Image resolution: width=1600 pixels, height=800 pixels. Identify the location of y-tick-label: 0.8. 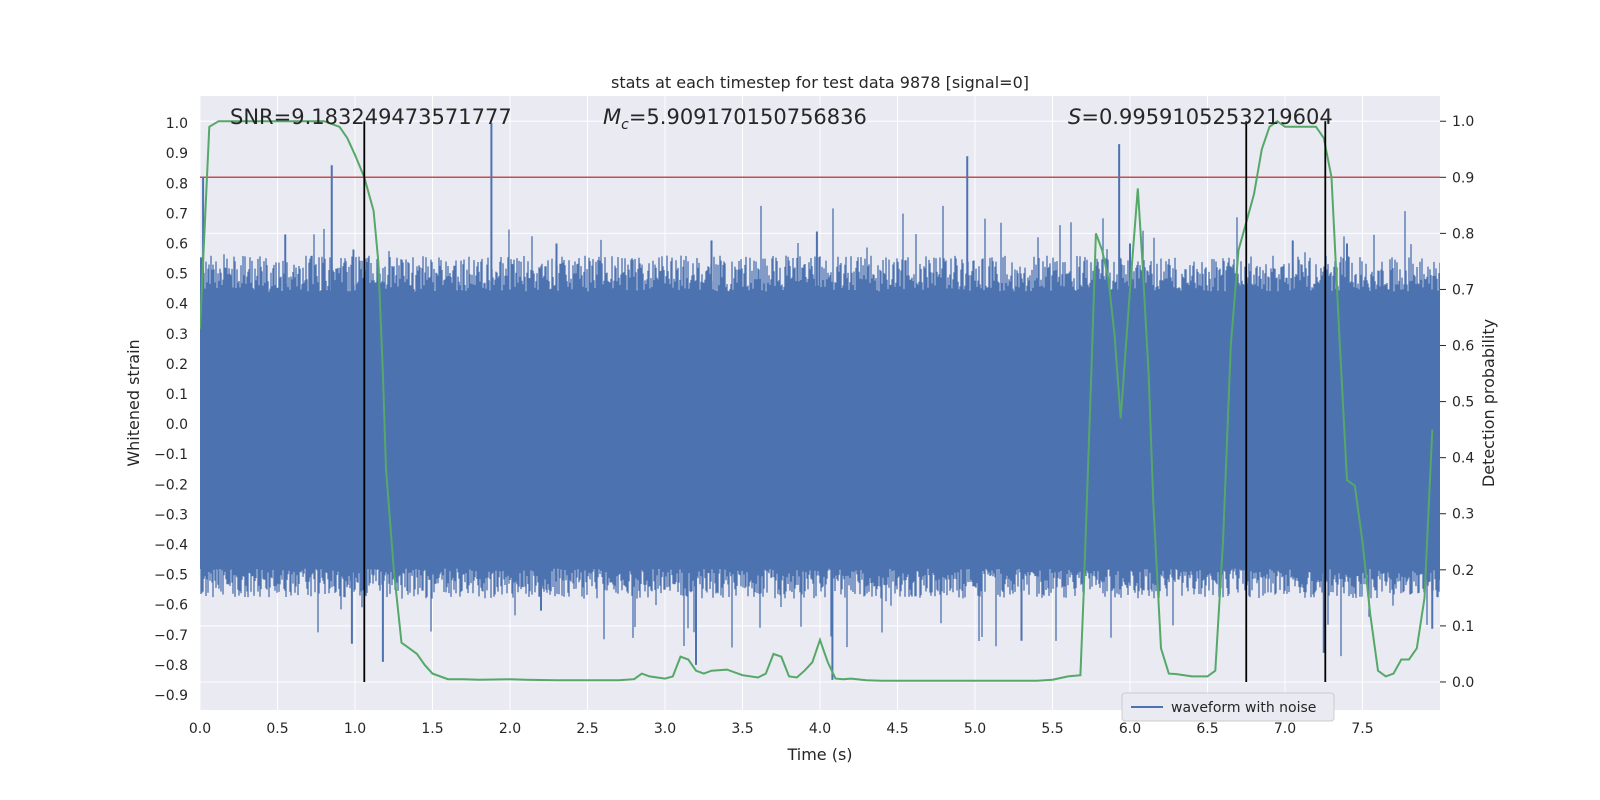
(177, 184).